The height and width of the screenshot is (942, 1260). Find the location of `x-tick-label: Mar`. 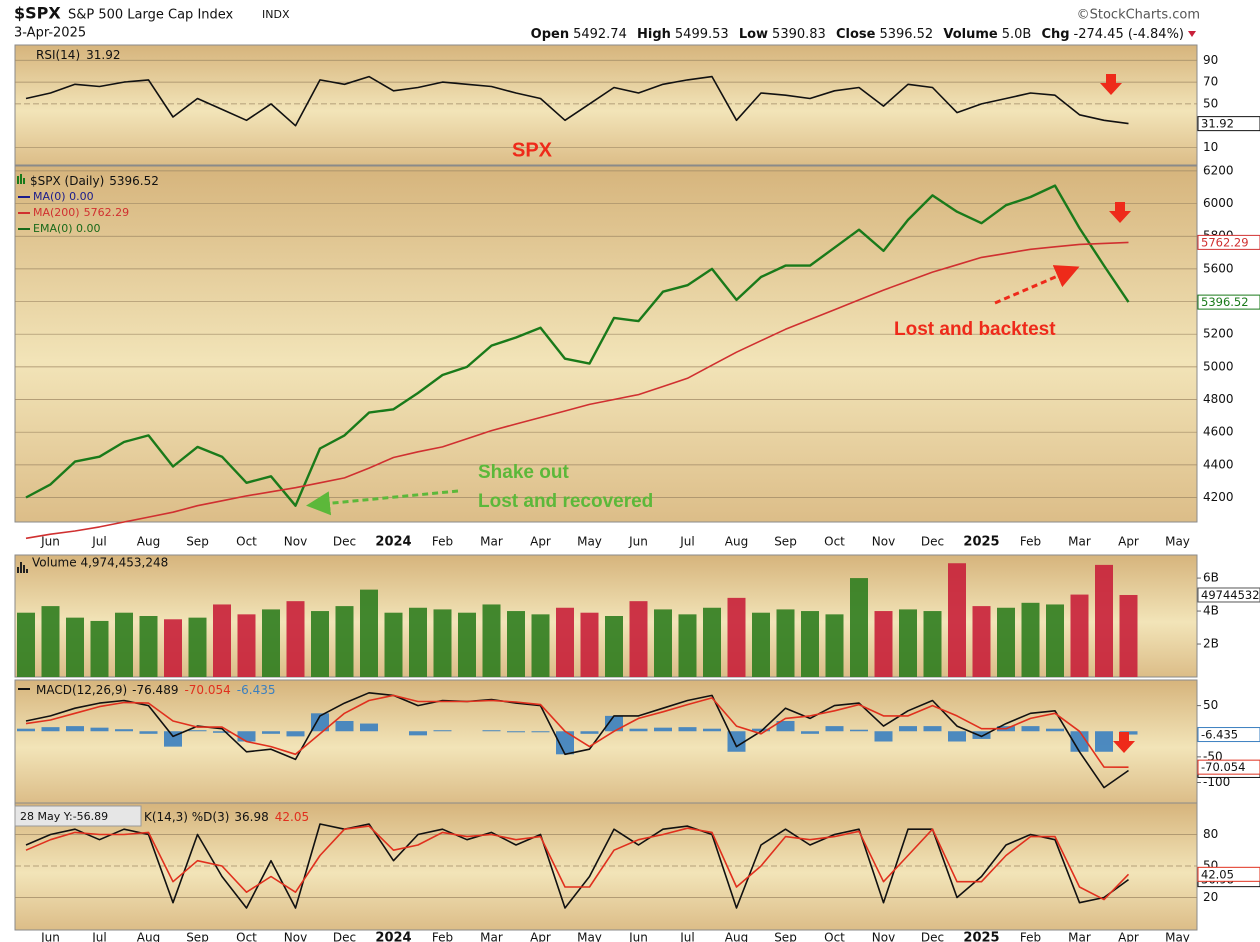

x-tick-label: Mar is located at coordinates (1079, 542).